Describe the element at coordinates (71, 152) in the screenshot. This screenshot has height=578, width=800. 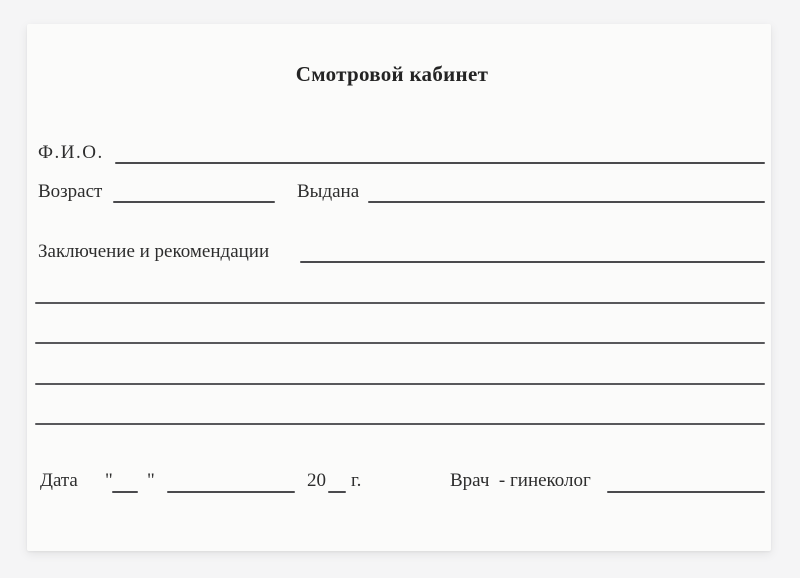
I see `fio-label: Ф.И.О.` at that location.